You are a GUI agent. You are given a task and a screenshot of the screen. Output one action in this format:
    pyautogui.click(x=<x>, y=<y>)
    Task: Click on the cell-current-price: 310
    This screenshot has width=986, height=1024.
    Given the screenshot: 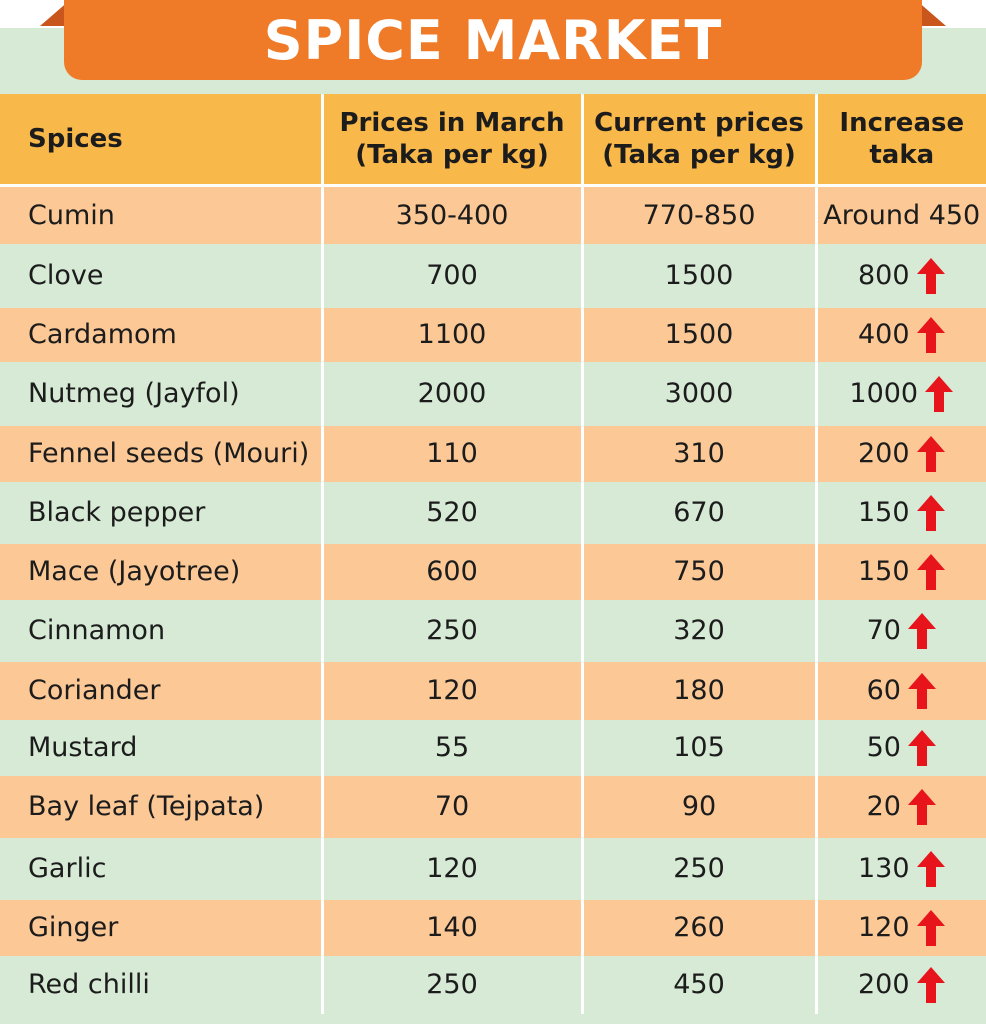 What is the action you would take?
    pyautogui.click(x=698, y=453)
    